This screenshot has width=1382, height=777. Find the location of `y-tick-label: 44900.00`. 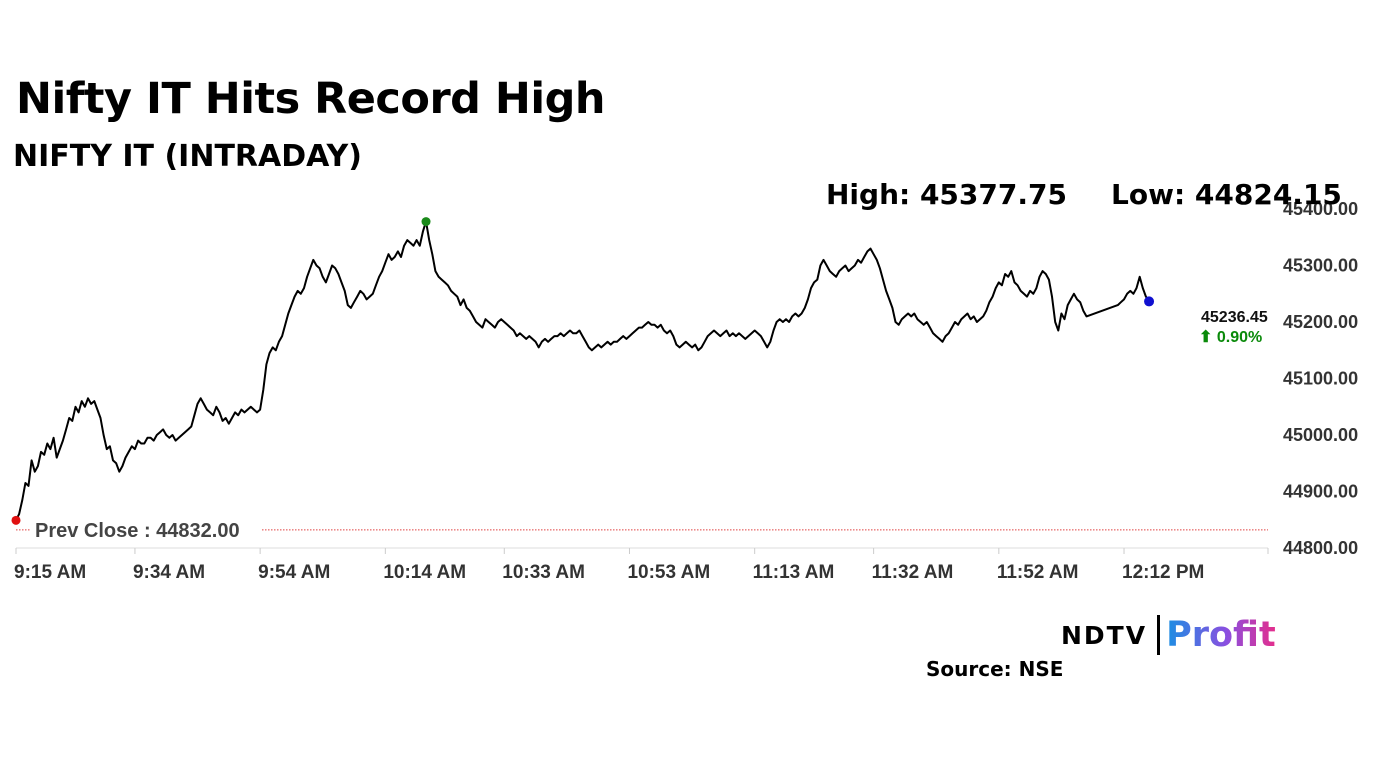

y-tick-label: 44900.00 is located at coordinates (1320, 492).